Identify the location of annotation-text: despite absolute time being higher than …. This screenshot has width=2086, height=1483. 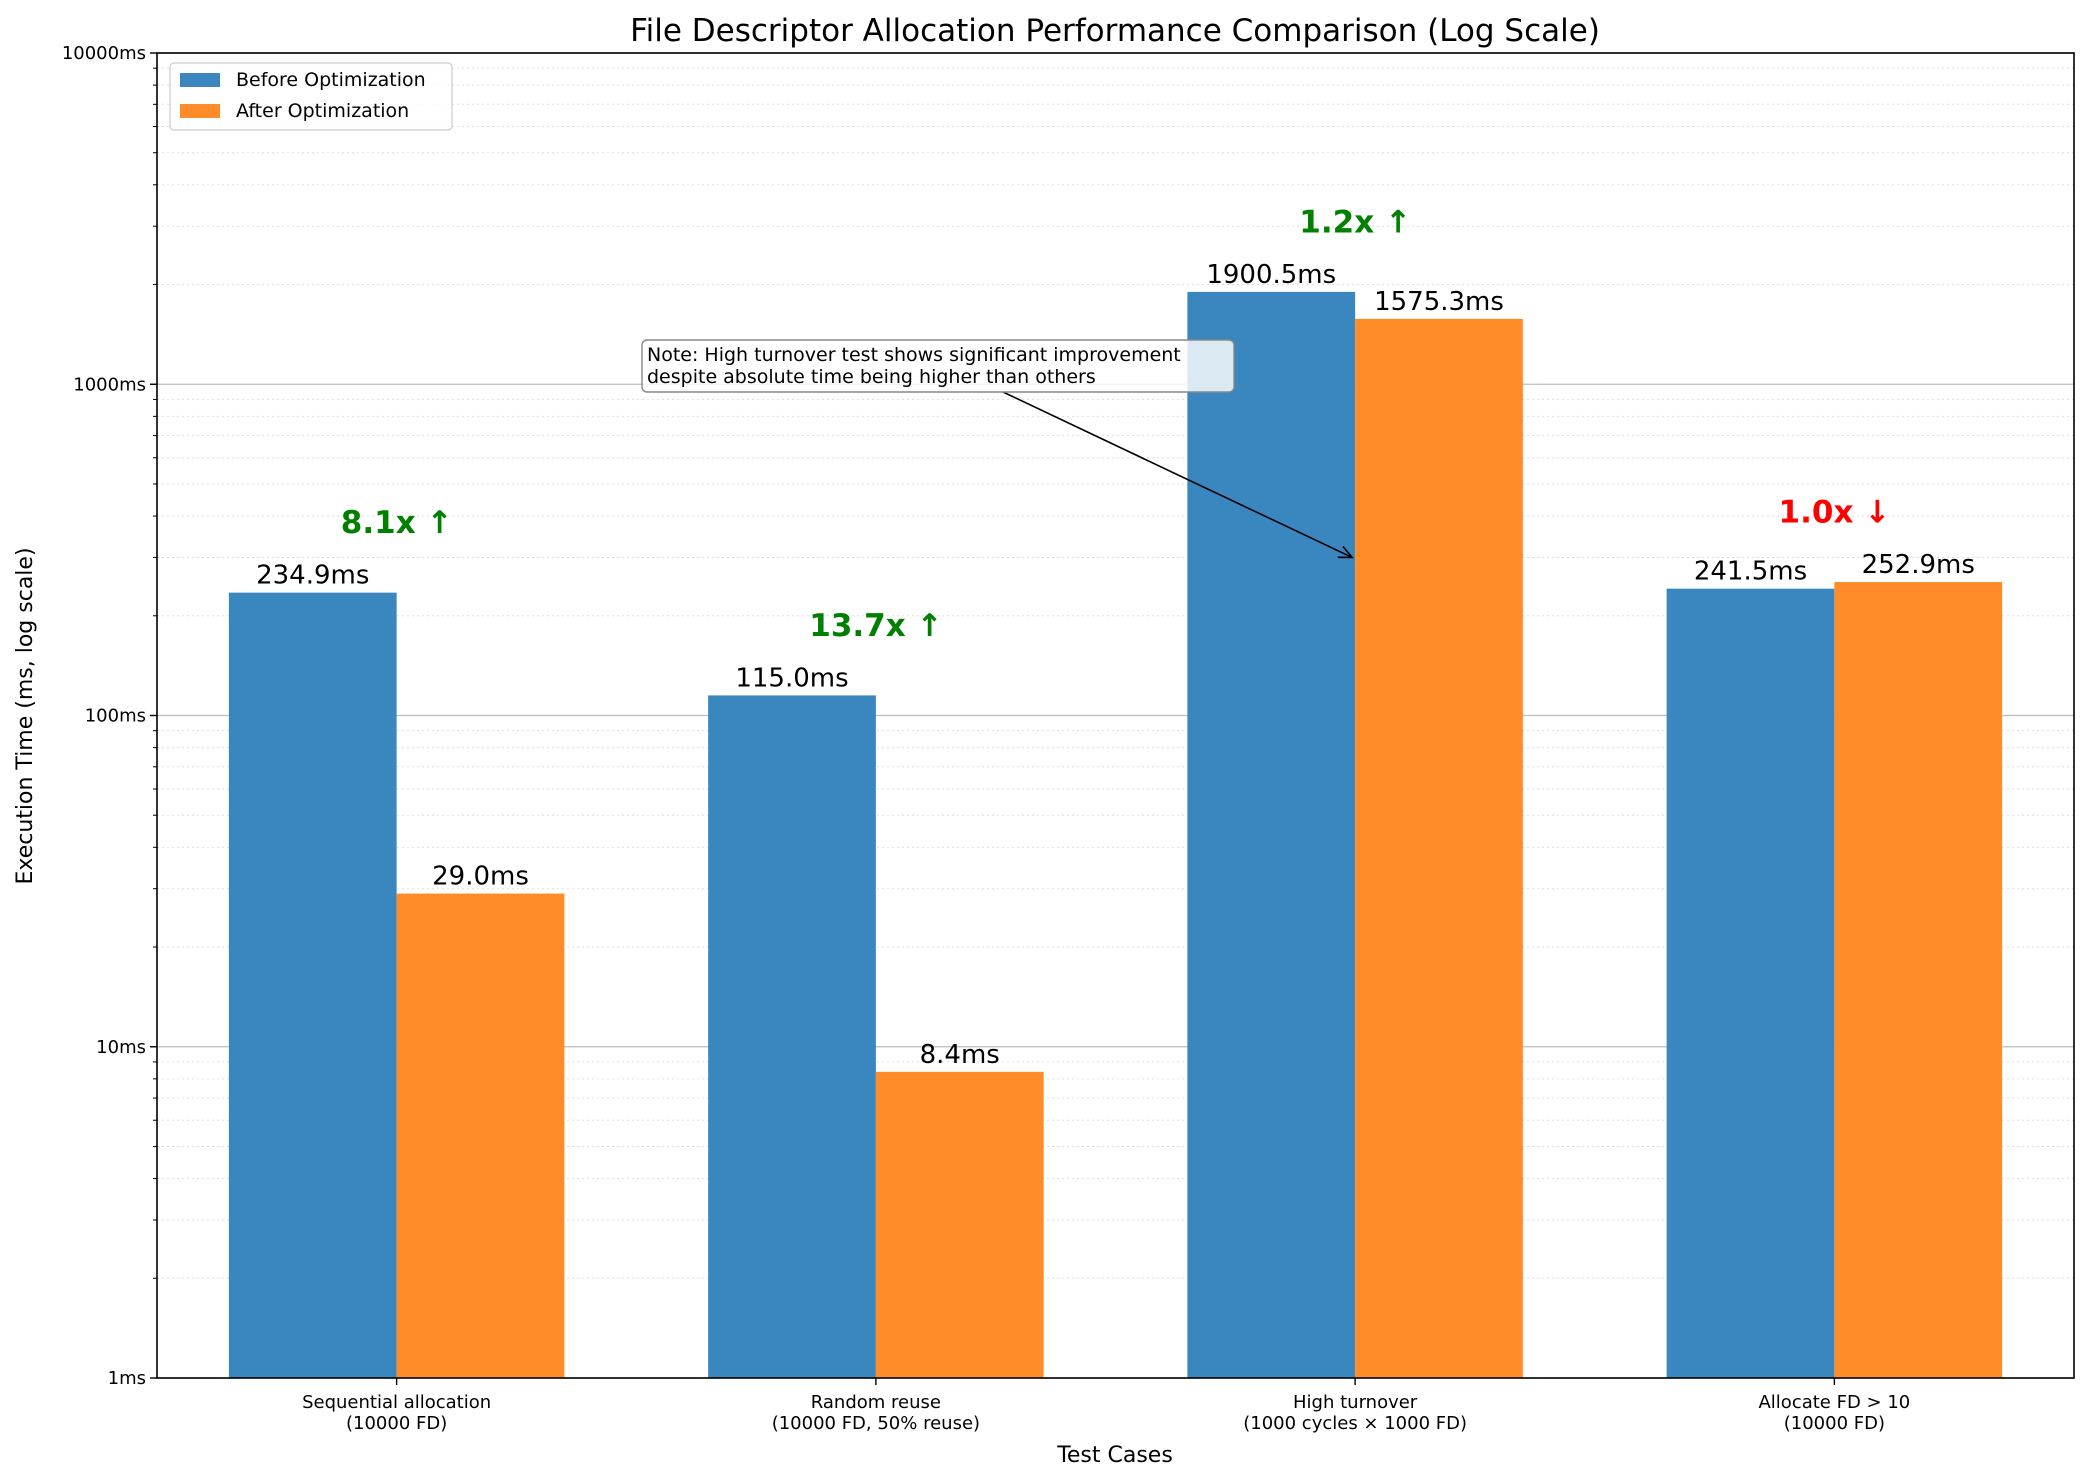
(871, 377).